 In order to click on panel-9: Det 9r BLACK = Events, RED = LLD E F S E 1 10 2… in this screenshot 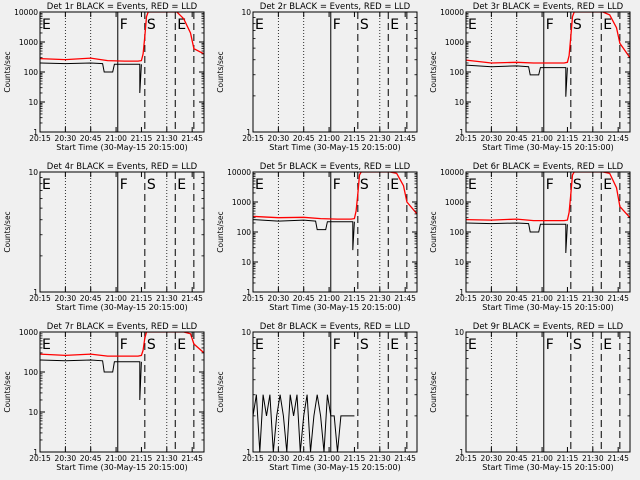, I will do `click(530, 397)`.